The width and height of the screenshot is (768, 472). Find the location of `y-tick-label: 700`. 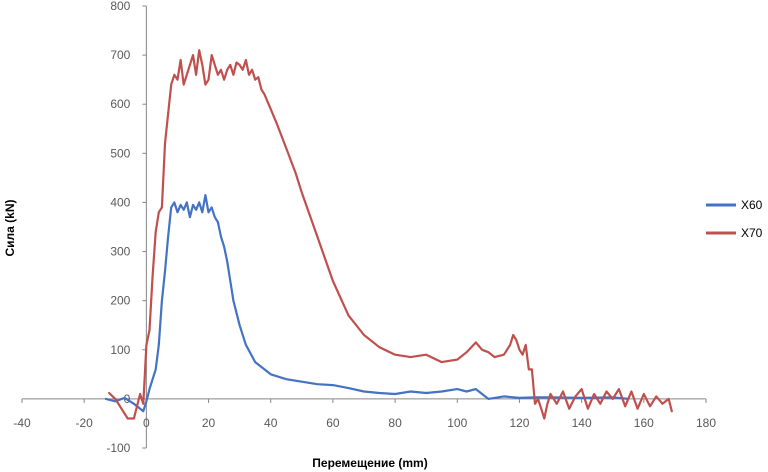

y-tick-label: 700 is located at coordinates (120, 55).